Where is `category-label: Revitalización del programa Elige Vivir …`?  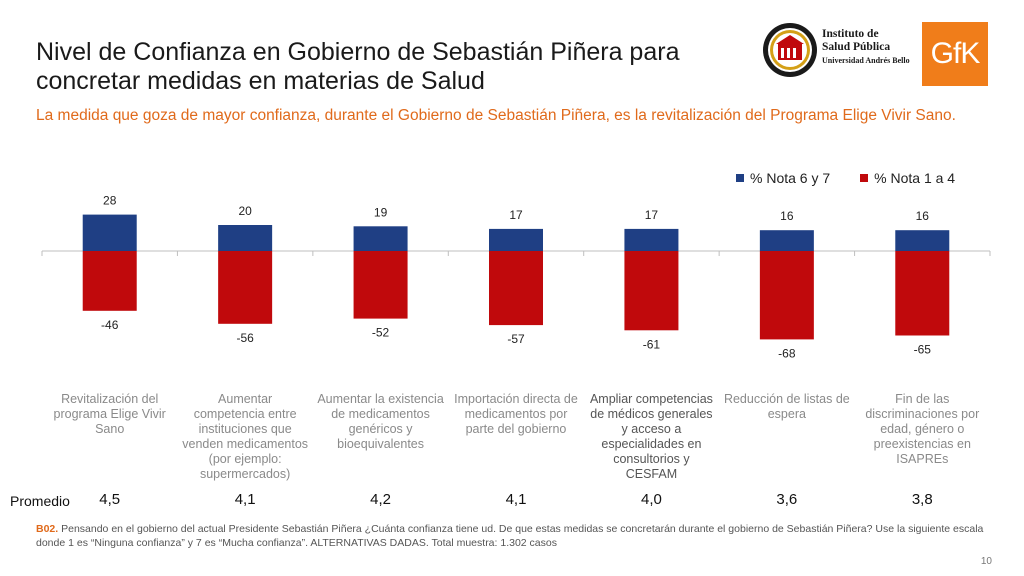
category-label: Revitalización del programa Elige Vivir … is located at coordinates (109, 414).